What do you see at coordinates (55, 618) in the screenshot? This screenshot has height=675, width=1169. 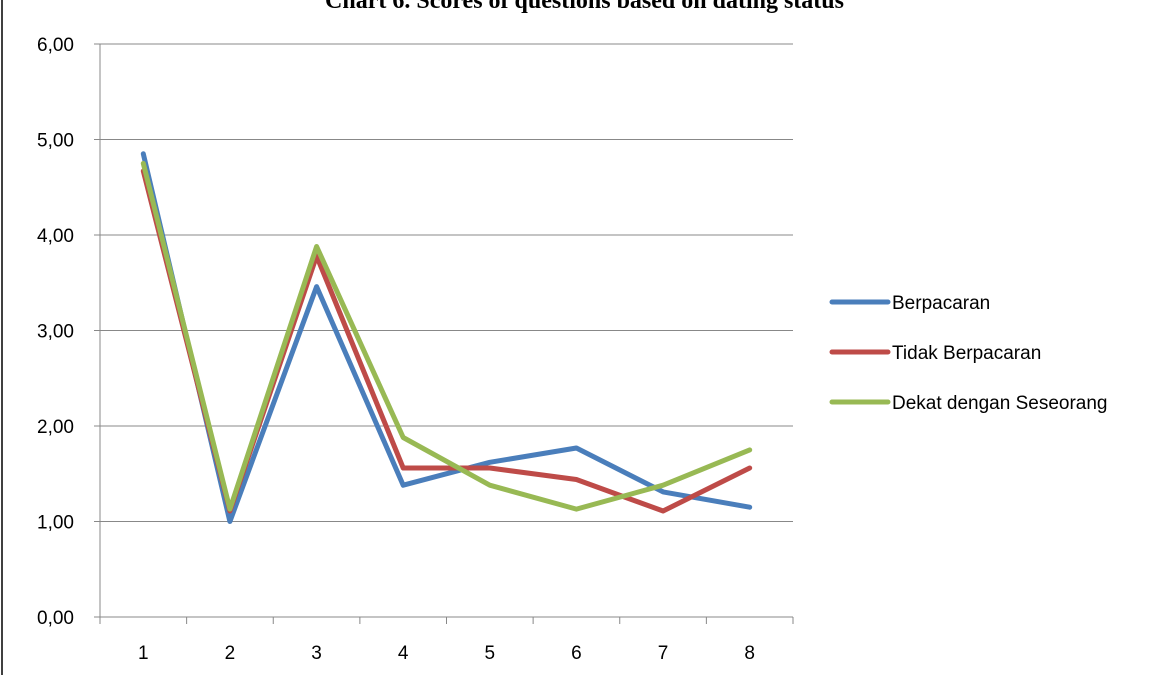 I see `y-tick-label-0: 0,00` at bounding box center [55, 618].